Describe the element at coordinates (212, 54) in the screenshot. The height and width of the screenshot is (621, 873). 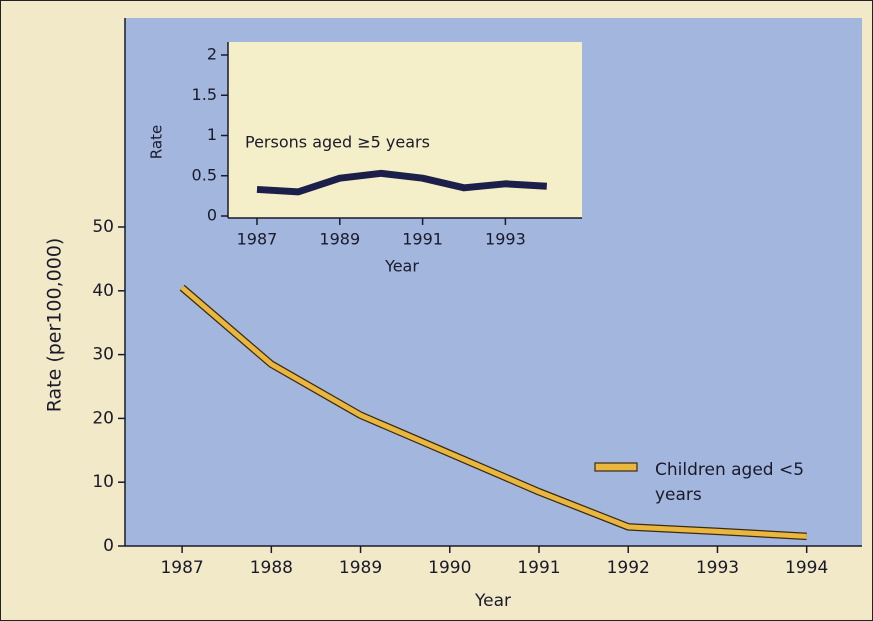
I see `y-tick-label: 2` at that location.